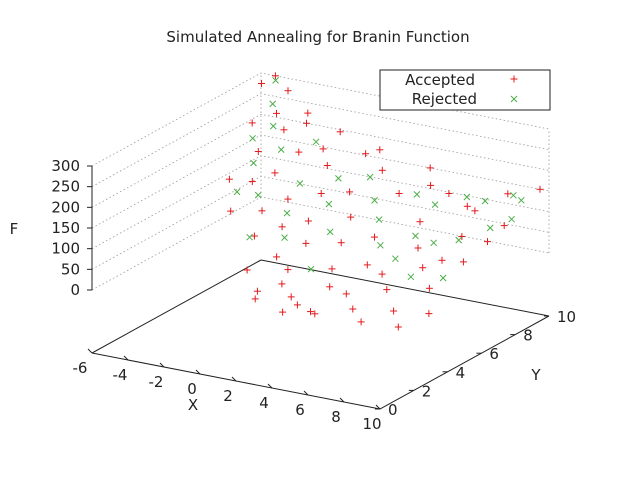 The height and width of the screenshot is (480, 640). What do you see at coordinates (464, 362) in the screenshot?
I see `y-axis-line` at bounding box center [464, 362].